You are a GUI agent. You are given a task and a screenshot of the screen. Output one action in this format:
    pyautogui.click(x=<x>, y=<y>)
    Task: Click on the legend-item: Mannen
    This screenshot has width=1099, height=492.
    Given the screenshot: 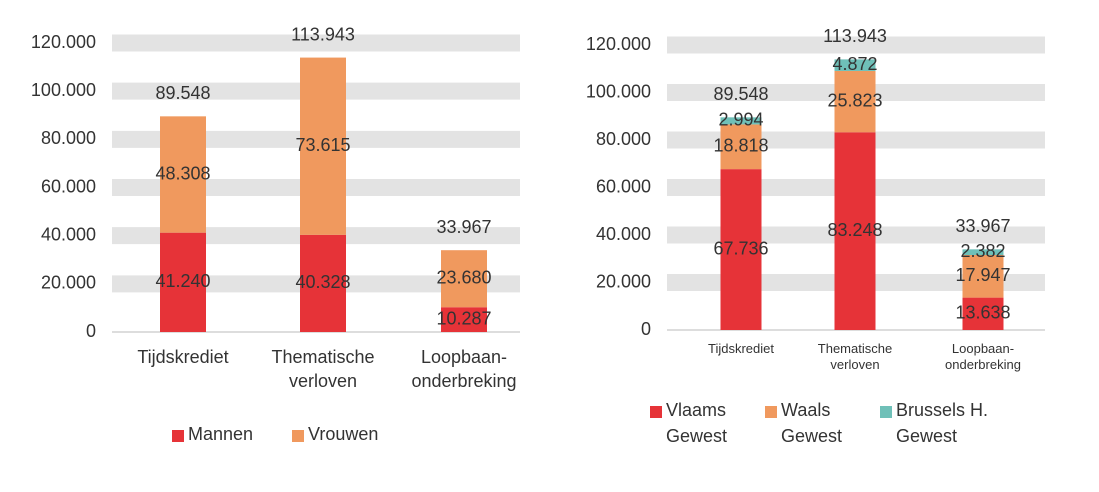 What is the action you would take?
    pyautogui.click(x=232, y=435)
    